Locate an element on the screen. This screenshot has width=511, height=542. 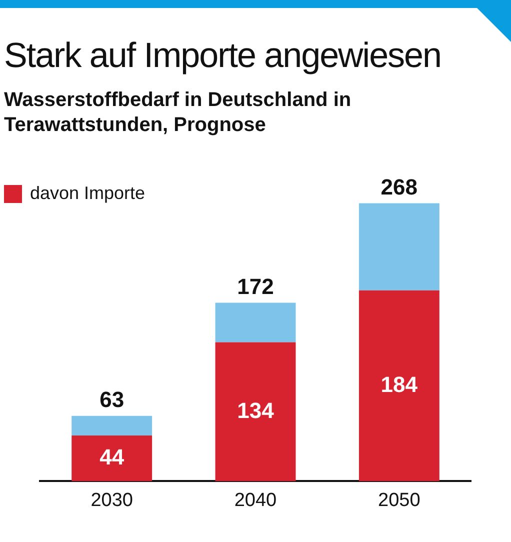
data-label: 184 is located at coordinates (399, 384).